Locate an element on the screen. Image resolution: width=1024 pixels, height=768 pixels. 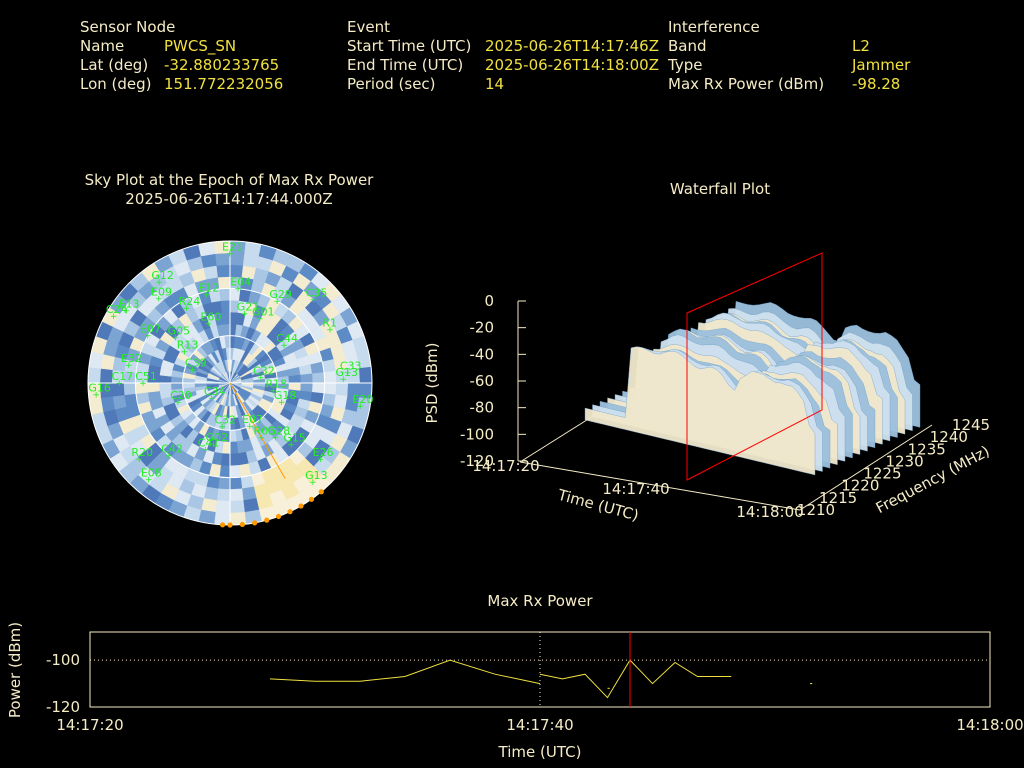
rx-marker is located at coordinates (290, 512).